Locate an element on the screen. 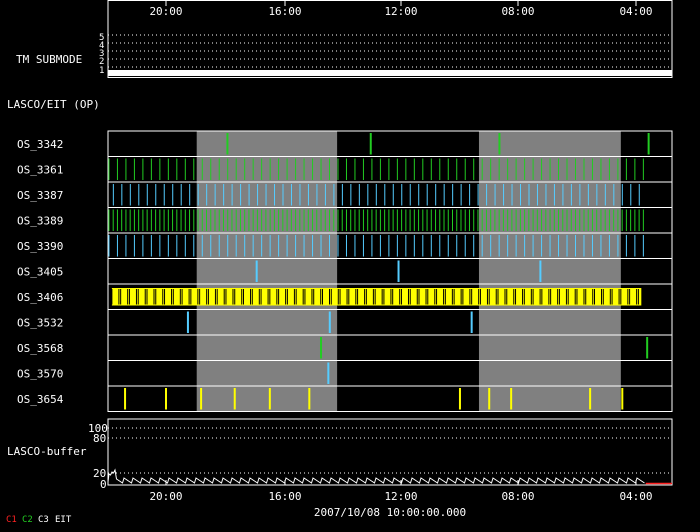  tm-level-2: 2 is located at coordinates (101, 62).